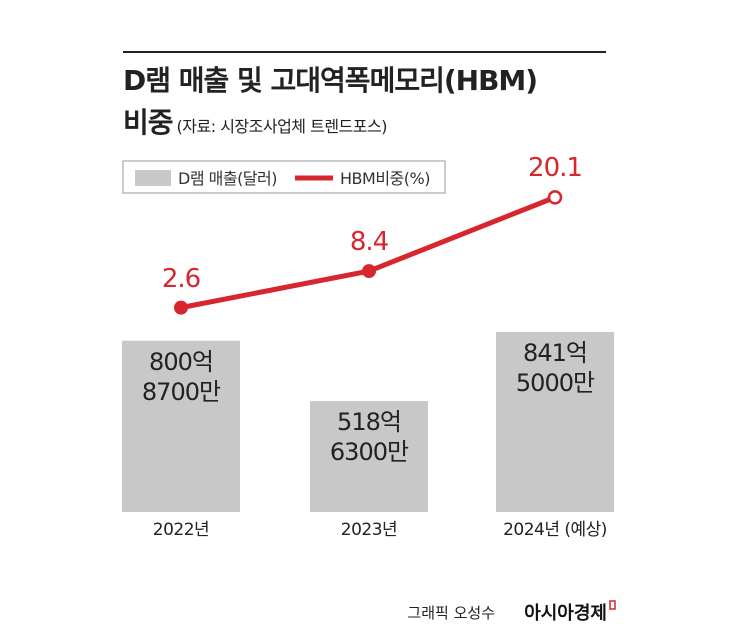 This screenshot has width=745, height=640. Describe the element at coordinates (181, 530) in the screenshot. I see `x-tick-label: 2022년` at that location.